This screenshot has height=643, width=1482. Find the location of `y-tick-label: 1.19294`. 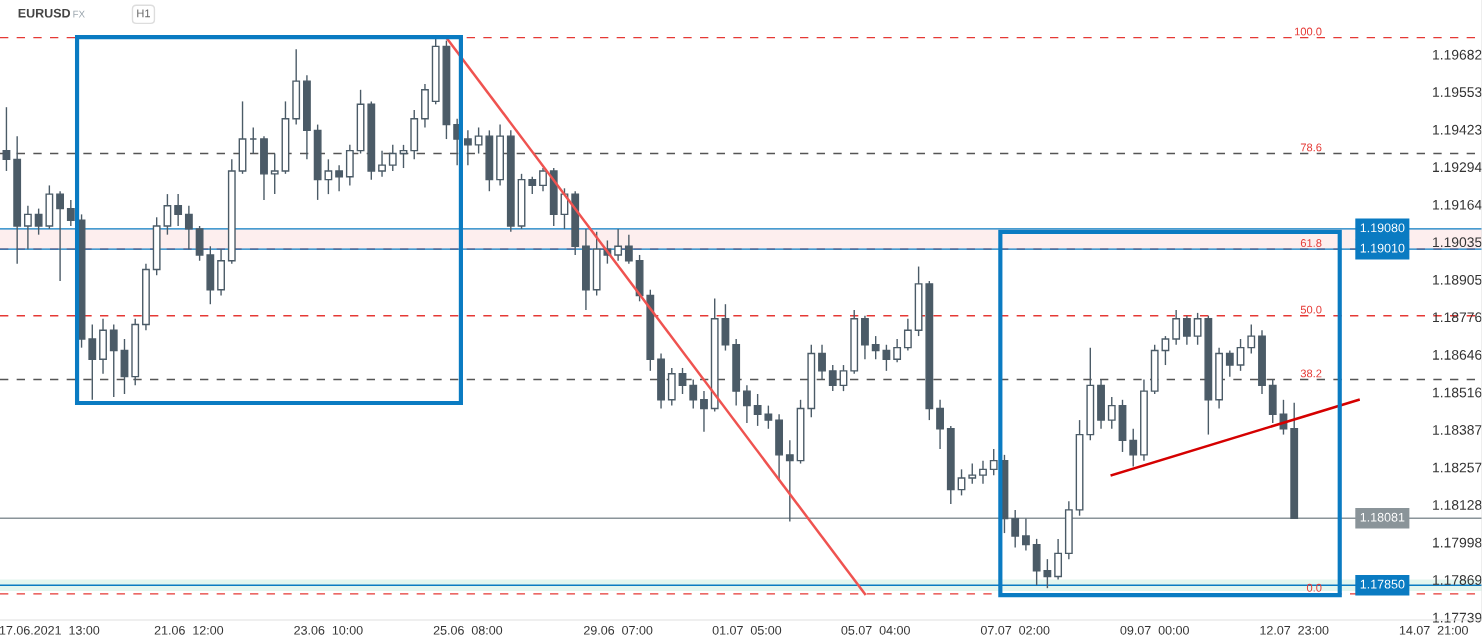

y-tick-label: 1.19294 is located at coordinates (1457, 167).